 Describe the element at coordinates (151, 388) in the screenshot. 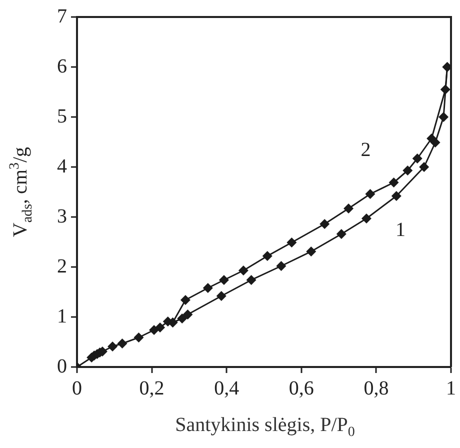

I see `x-tick-label: 0,2` at that location.